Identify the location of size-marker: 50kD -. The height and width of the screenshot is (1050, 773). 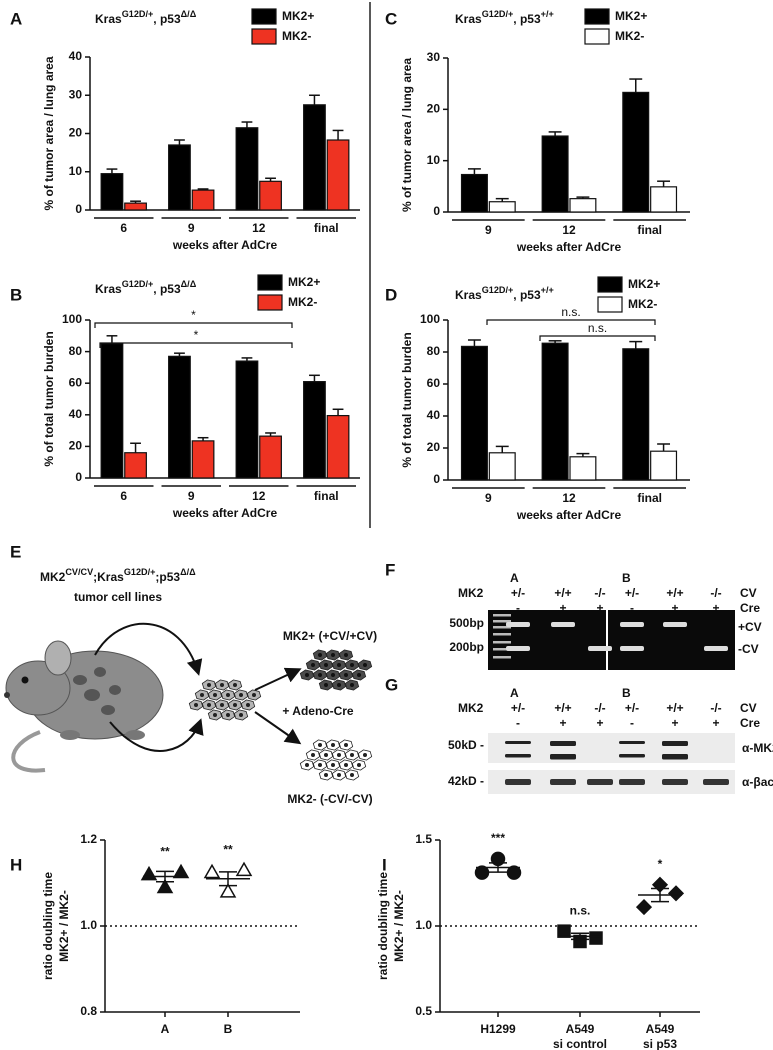
(466, 745).